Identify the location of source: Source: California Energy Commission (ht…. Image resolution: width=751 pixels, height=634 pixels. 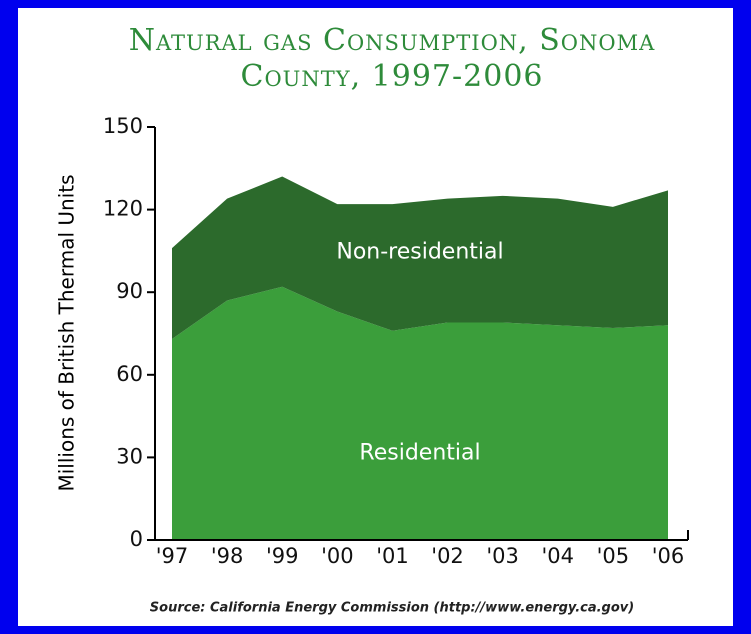
(392, 608).